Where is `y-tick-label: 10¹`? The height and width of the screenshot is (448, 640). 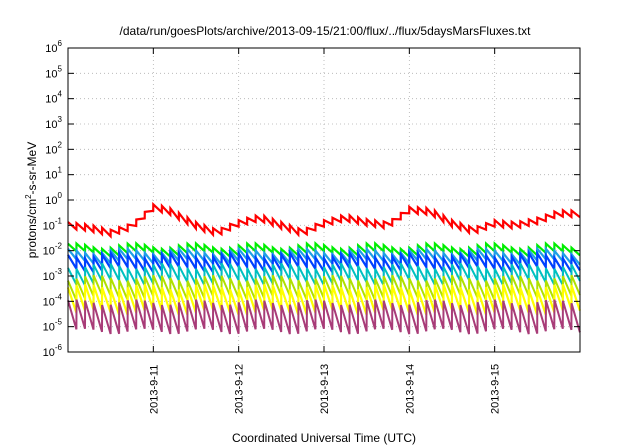
y-tick-label: 10¹ is located at coordinates (53, 174).